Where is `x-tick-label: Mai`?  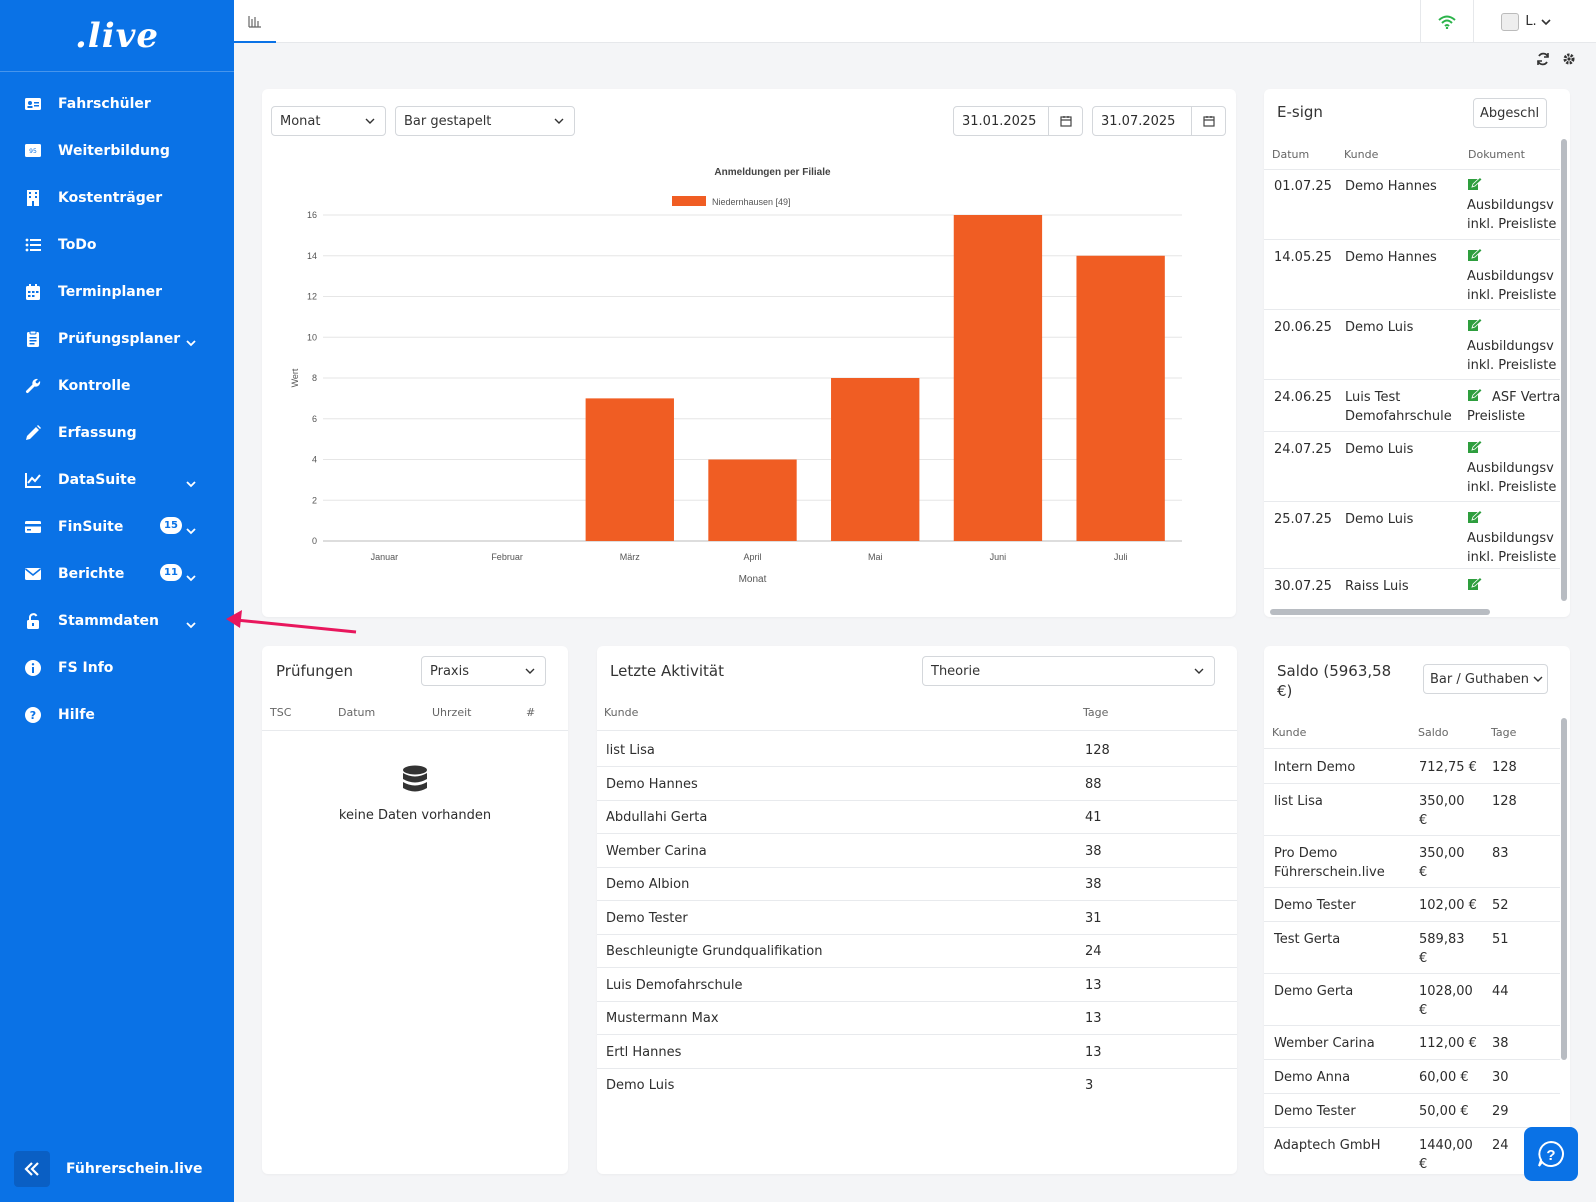
x-tick-label: Mai is located at coordinates (875, 557).